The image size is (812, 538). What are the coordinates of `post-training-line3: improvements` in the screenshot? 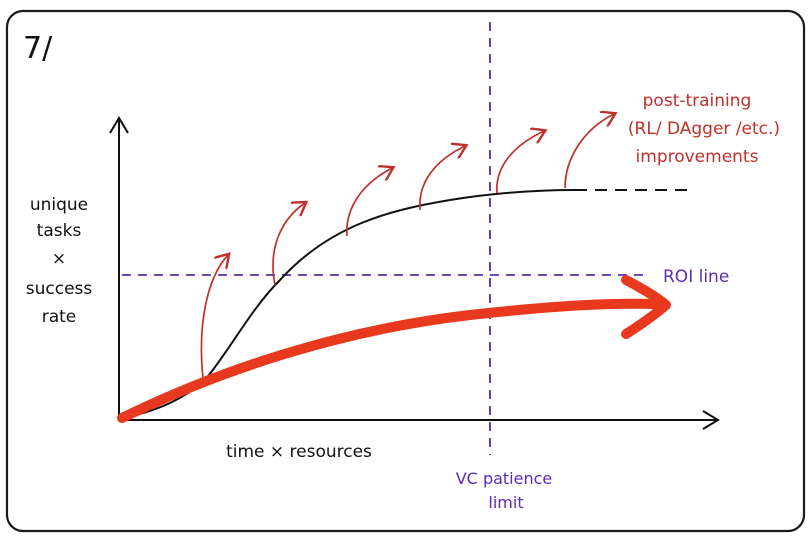 It's located at (697, 157).